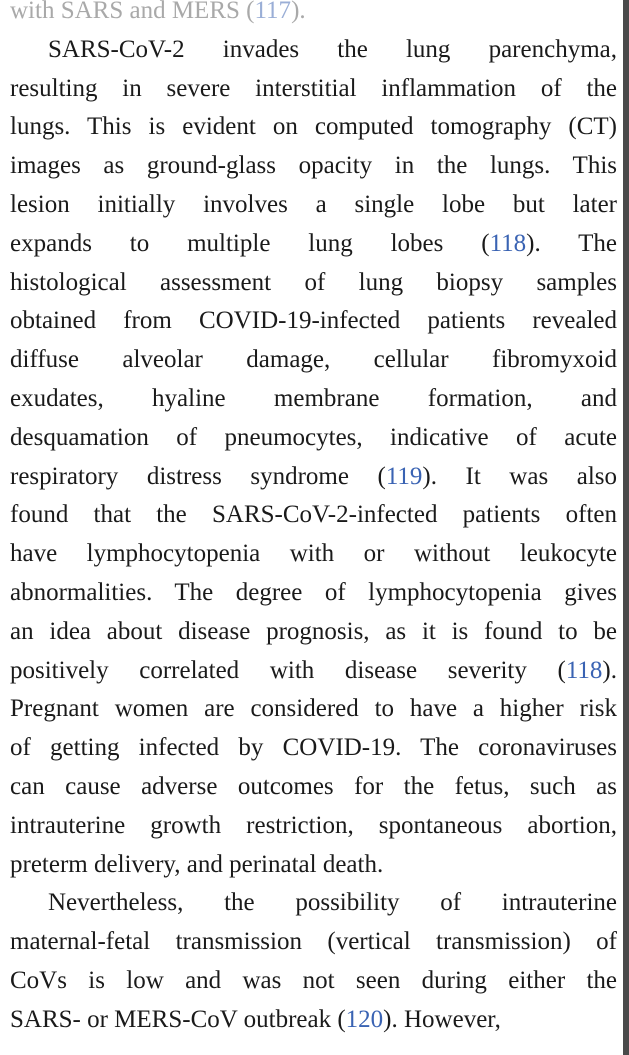  I want to click on text-line: SARS-CoV-2 invades the lung parenchyma,, so click(313, 50).